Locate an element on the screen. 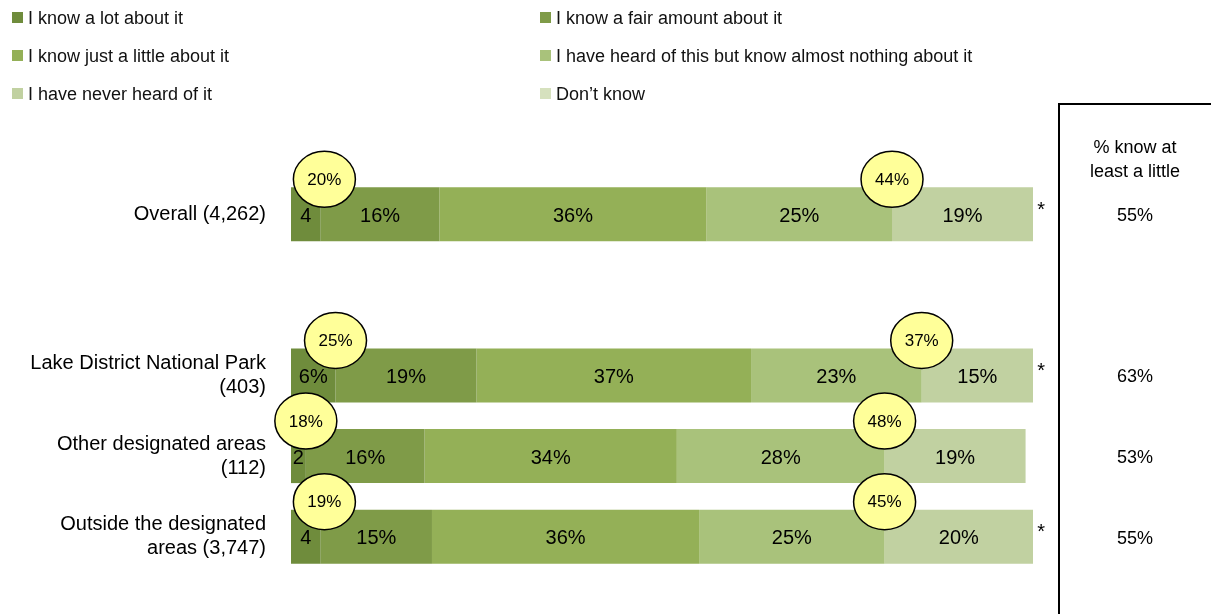  text: 53% is located at coordinates (1135, 457).